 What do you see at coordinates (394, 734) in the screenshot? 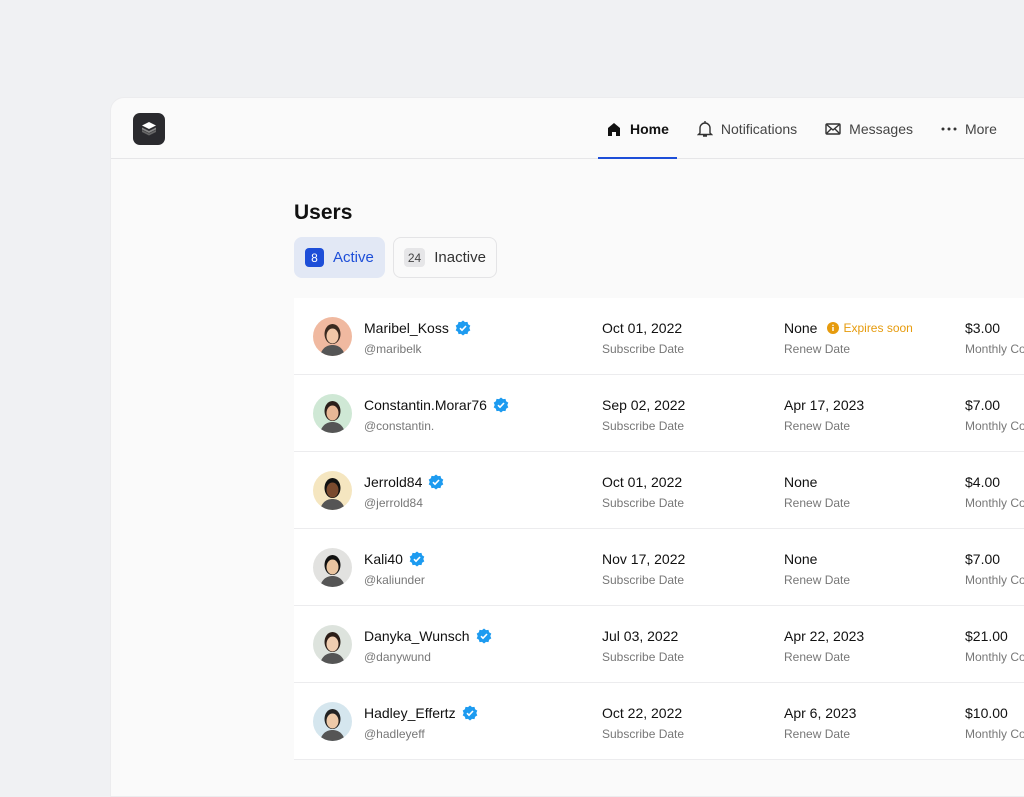
I see `user-handle: @hadleyeff` at bounding box center [394, 734].